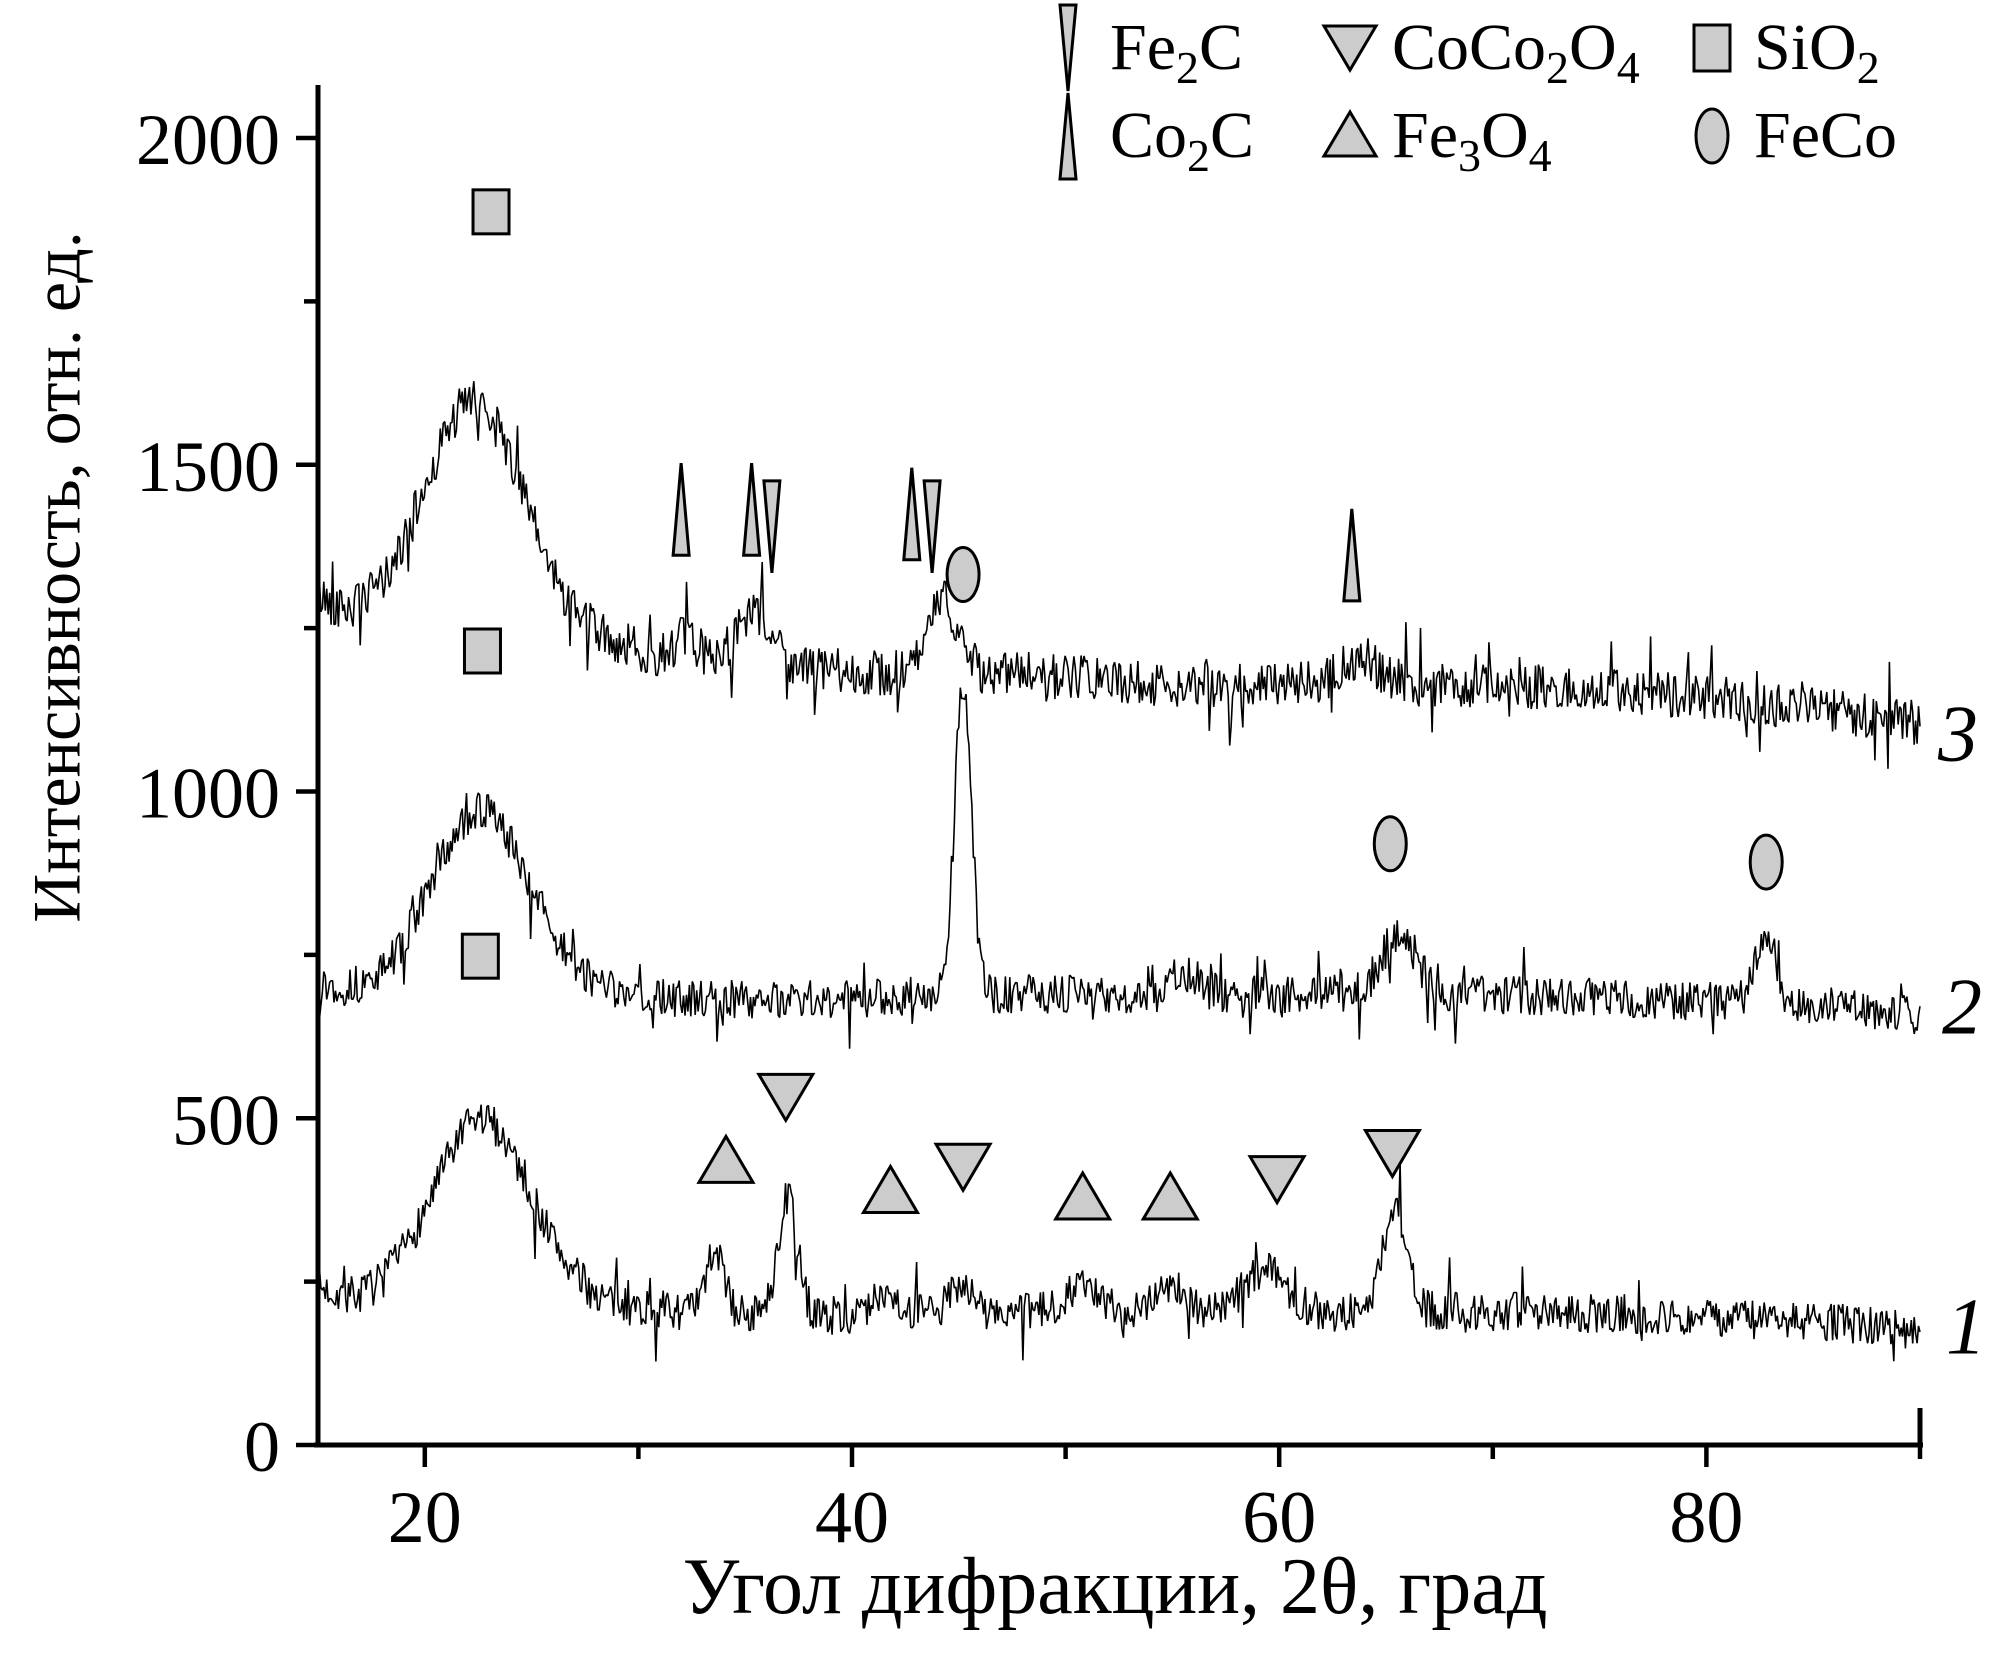 The height and width of the screenshot is (1657, 2008). What do you see at coordinates (1472, 140) in the screenshot?
I see `legend-label-Fe3O4: Fe3O4` at bounding box center [1472, 140].